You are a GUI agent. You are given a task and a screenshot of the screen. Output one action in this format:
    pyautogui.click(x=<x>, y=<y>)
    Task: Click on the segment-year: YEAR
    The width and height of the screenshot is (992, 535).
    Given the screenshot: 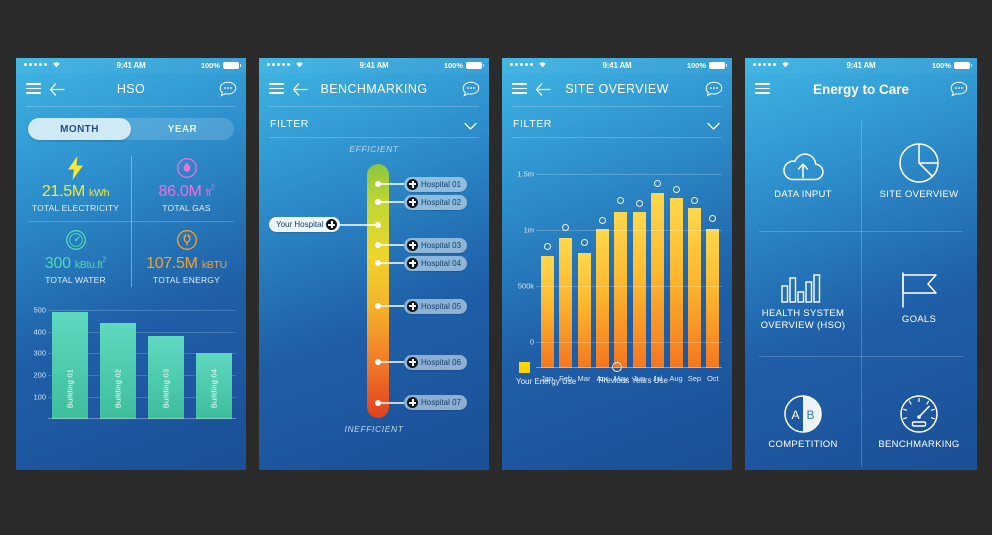 What is the action you would take?
    pyautogui.click(x=182, y=129)
    